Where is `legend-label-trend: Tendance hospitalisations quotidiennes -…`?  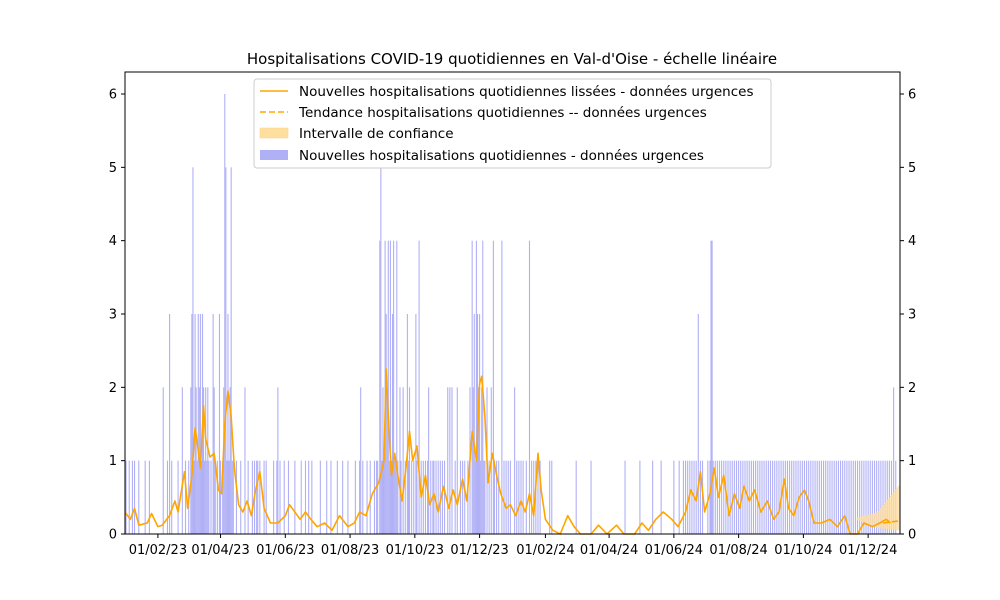 legend-label-trend: Tendance hospitalisations quotidiennes -… is located at coordinates (502, 113).